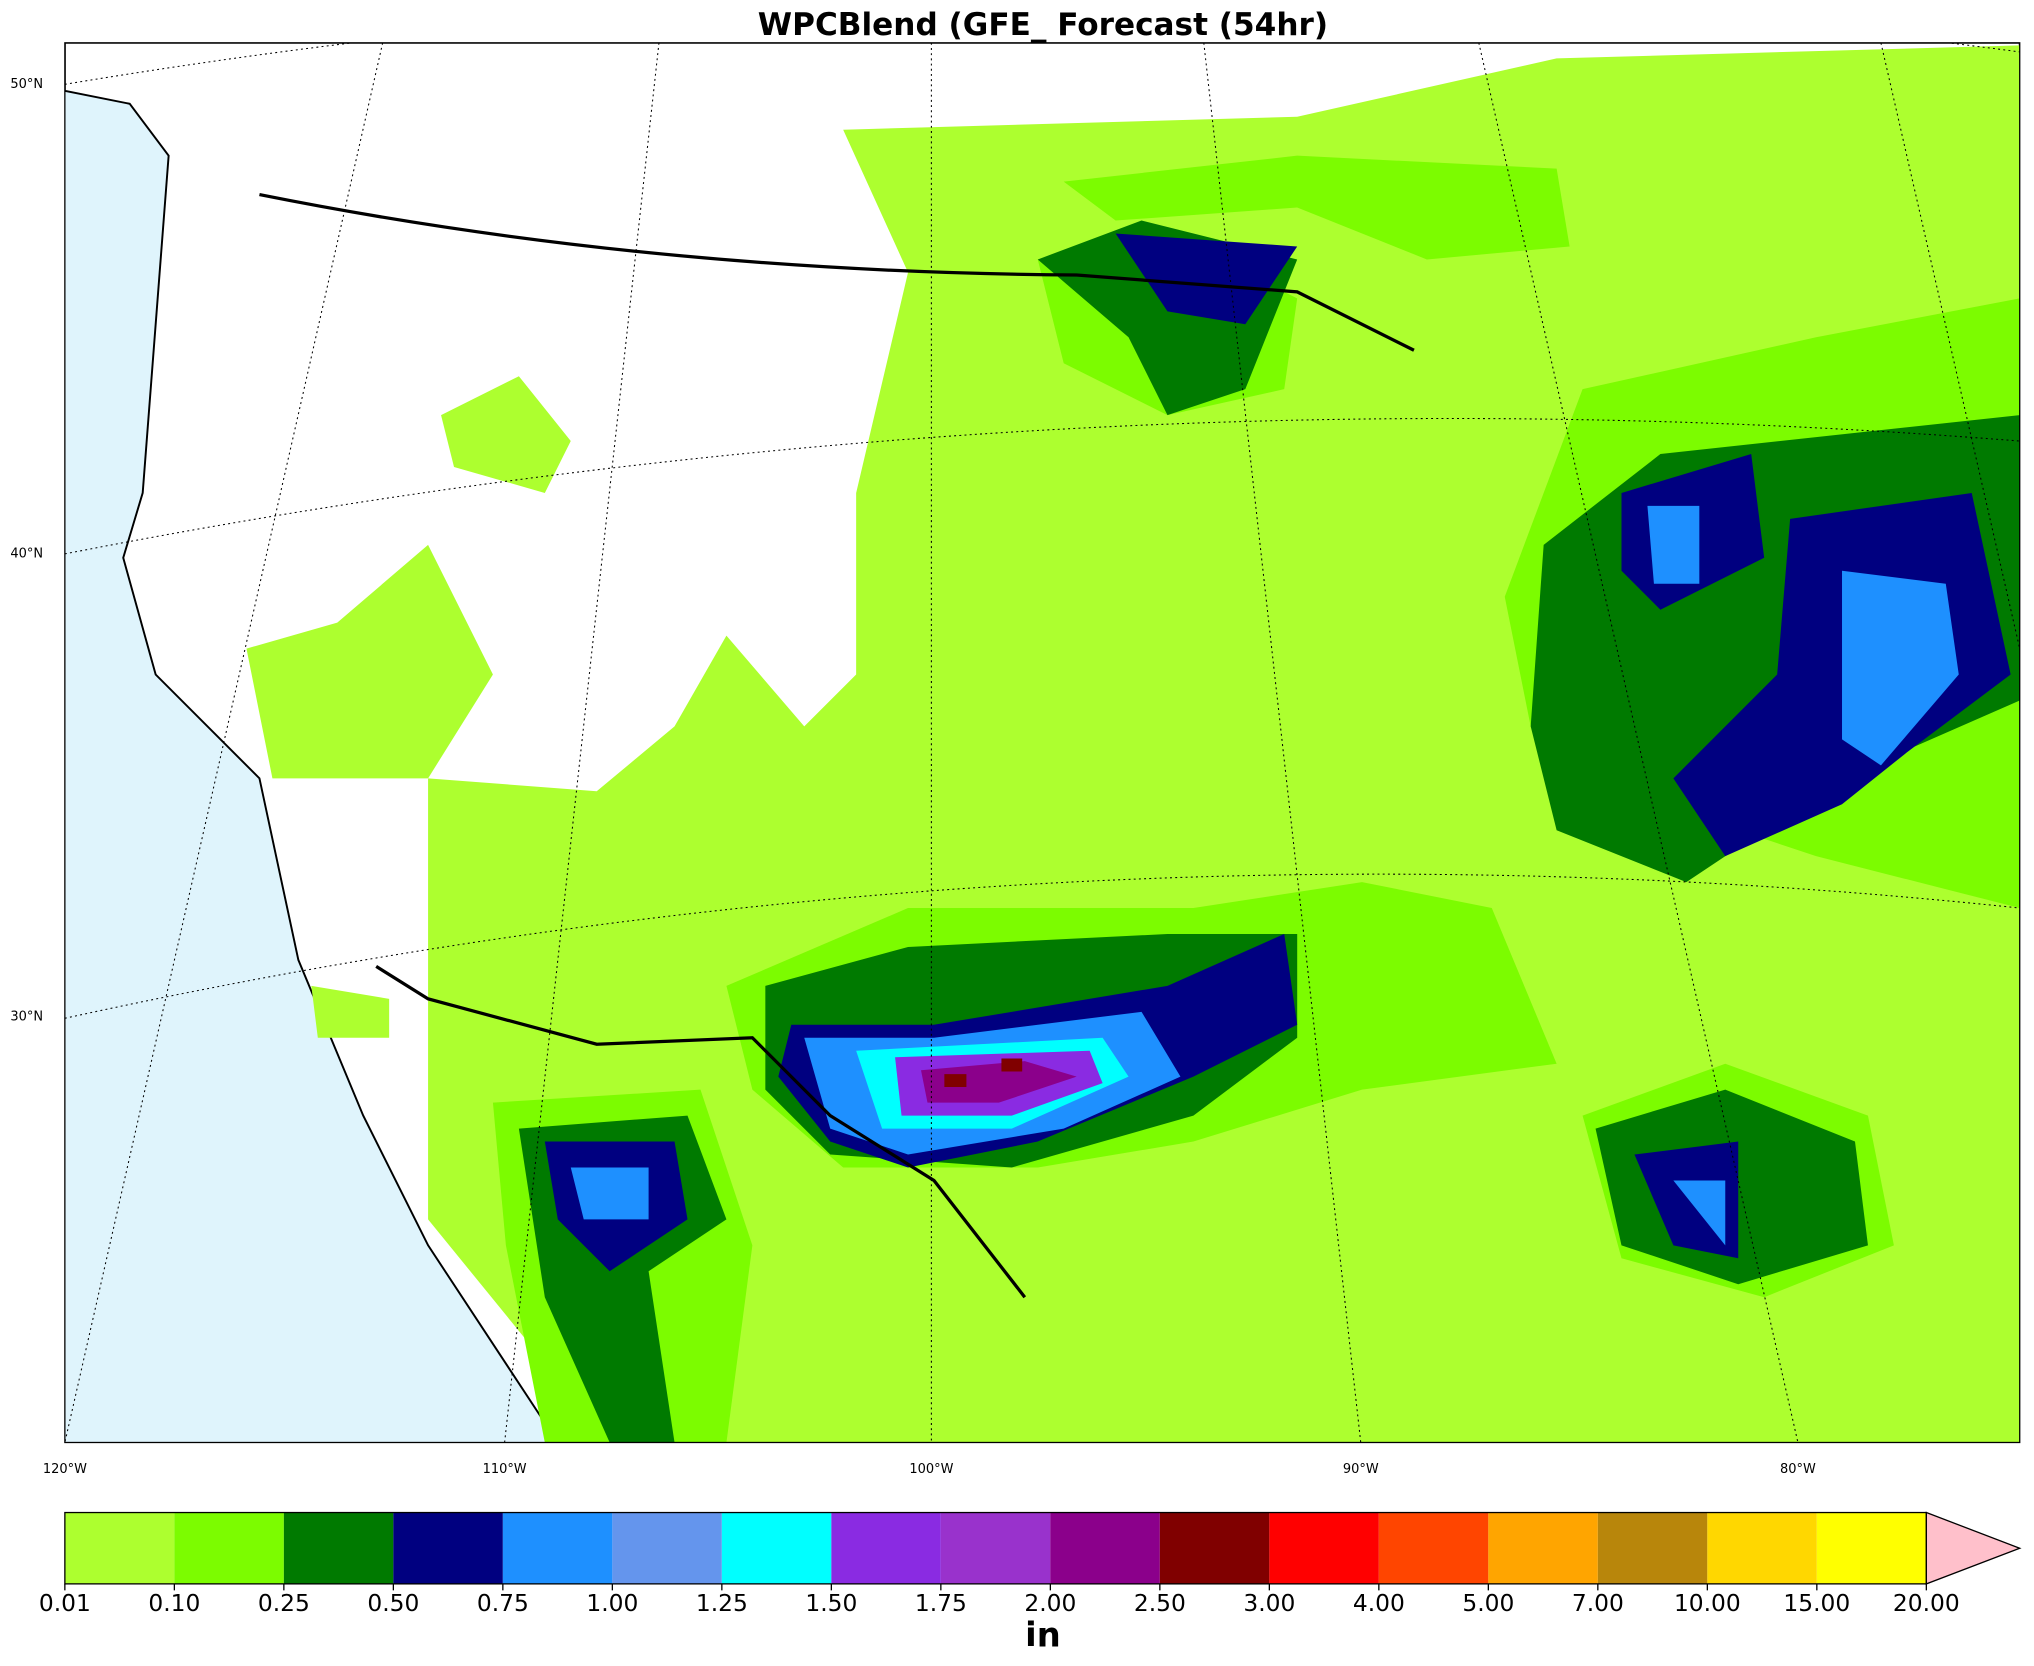  What do you see at coordinates (65, 1603) in the screenshot?
I see `colorbar-tick-label: 0.01` at bounding box center [65, 1603].